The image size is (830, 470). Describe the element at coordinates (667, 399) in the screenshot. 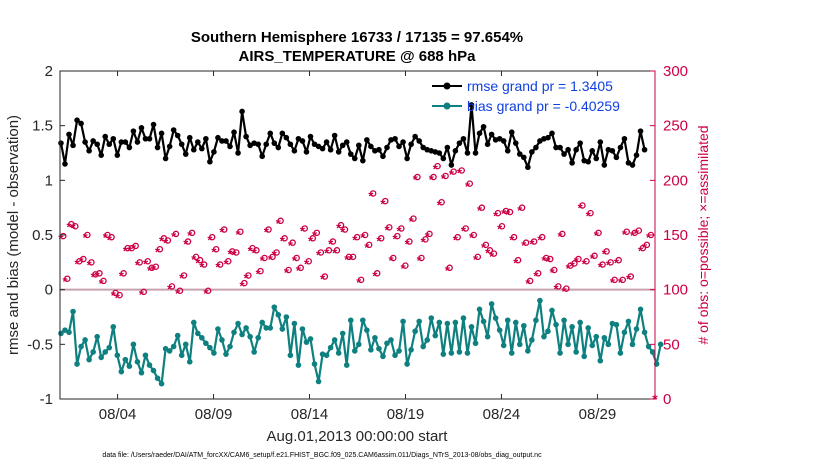

I see `y2-tick-label: 0` at that location.